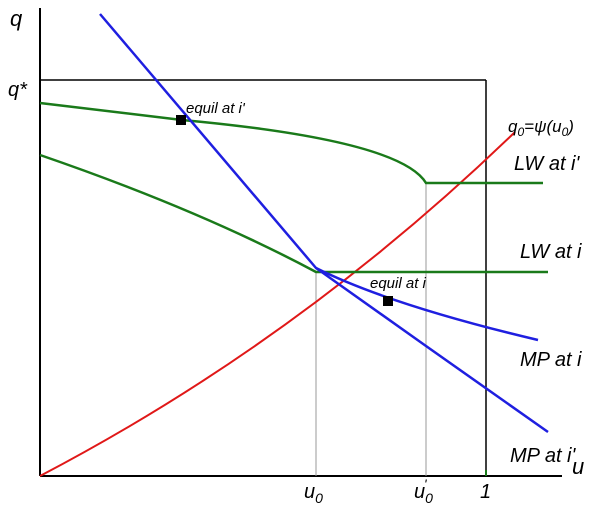 This screenshot has height=512, width=615. I want to click on u0-tick-label: u0, so click(313, 493).